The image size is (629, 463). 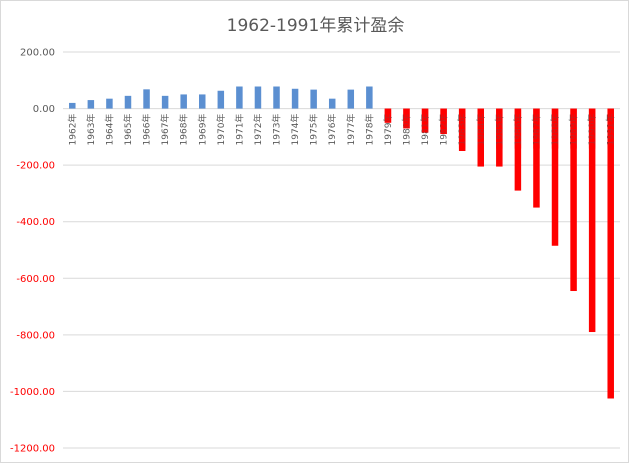 What do you see at coordinates (315, 26) in the screenshot?
I see `chart-title: 1962-1991年累计盈余` at bounding box center [315, 26].